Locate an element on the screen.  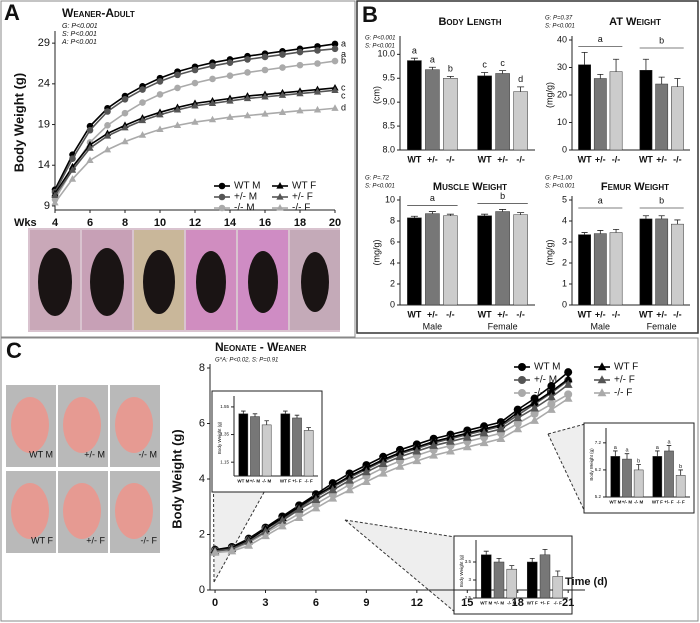
y-tick-label: 0 is located at coordinates (564, 304).